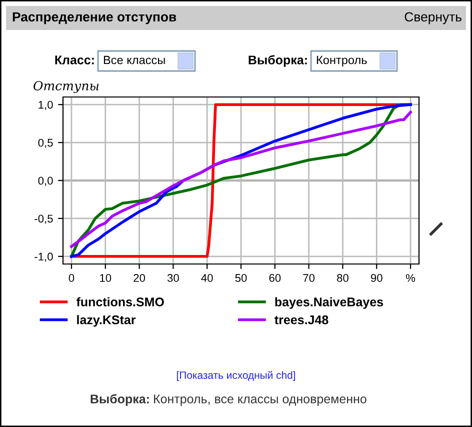 The height and width of the screenshot is (427, 472). What do you see at coordinates (301, 319) in the screenshot?
I see `legend-label: trees.J48` at bounding box center [301, 319].